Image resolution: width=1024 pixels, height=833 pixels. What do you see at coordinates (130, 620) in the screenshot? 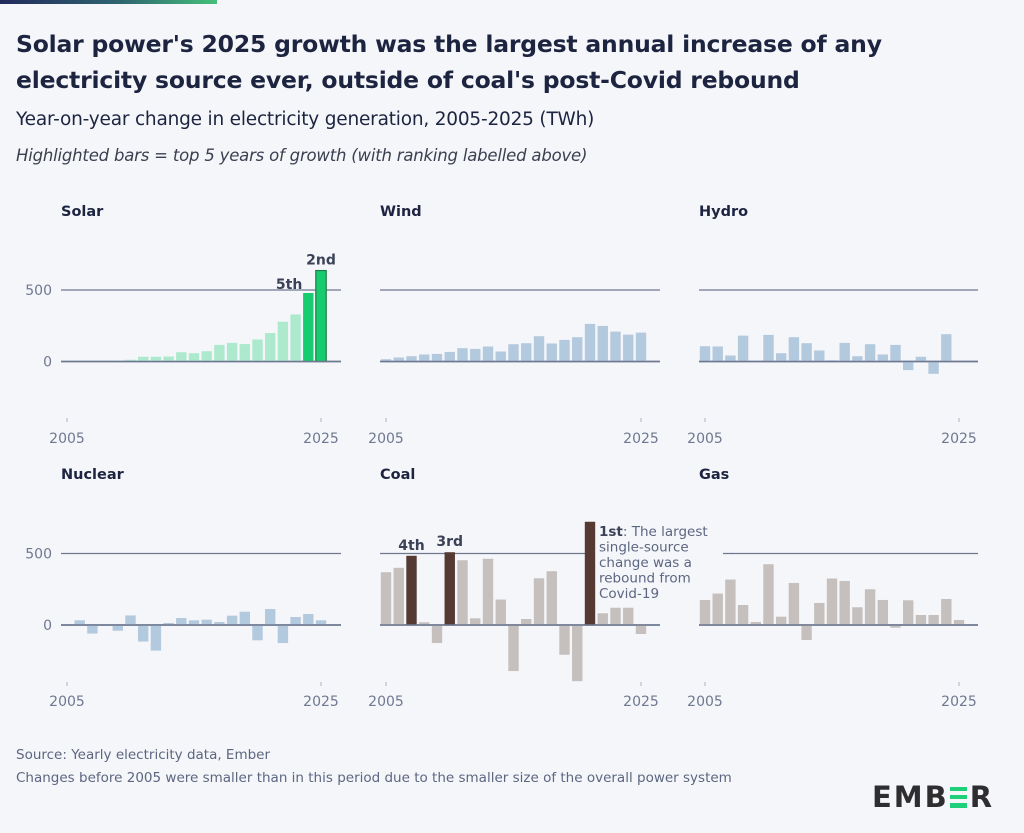
I see `bar-nuclear-2010` at bounding box center [130, 620].